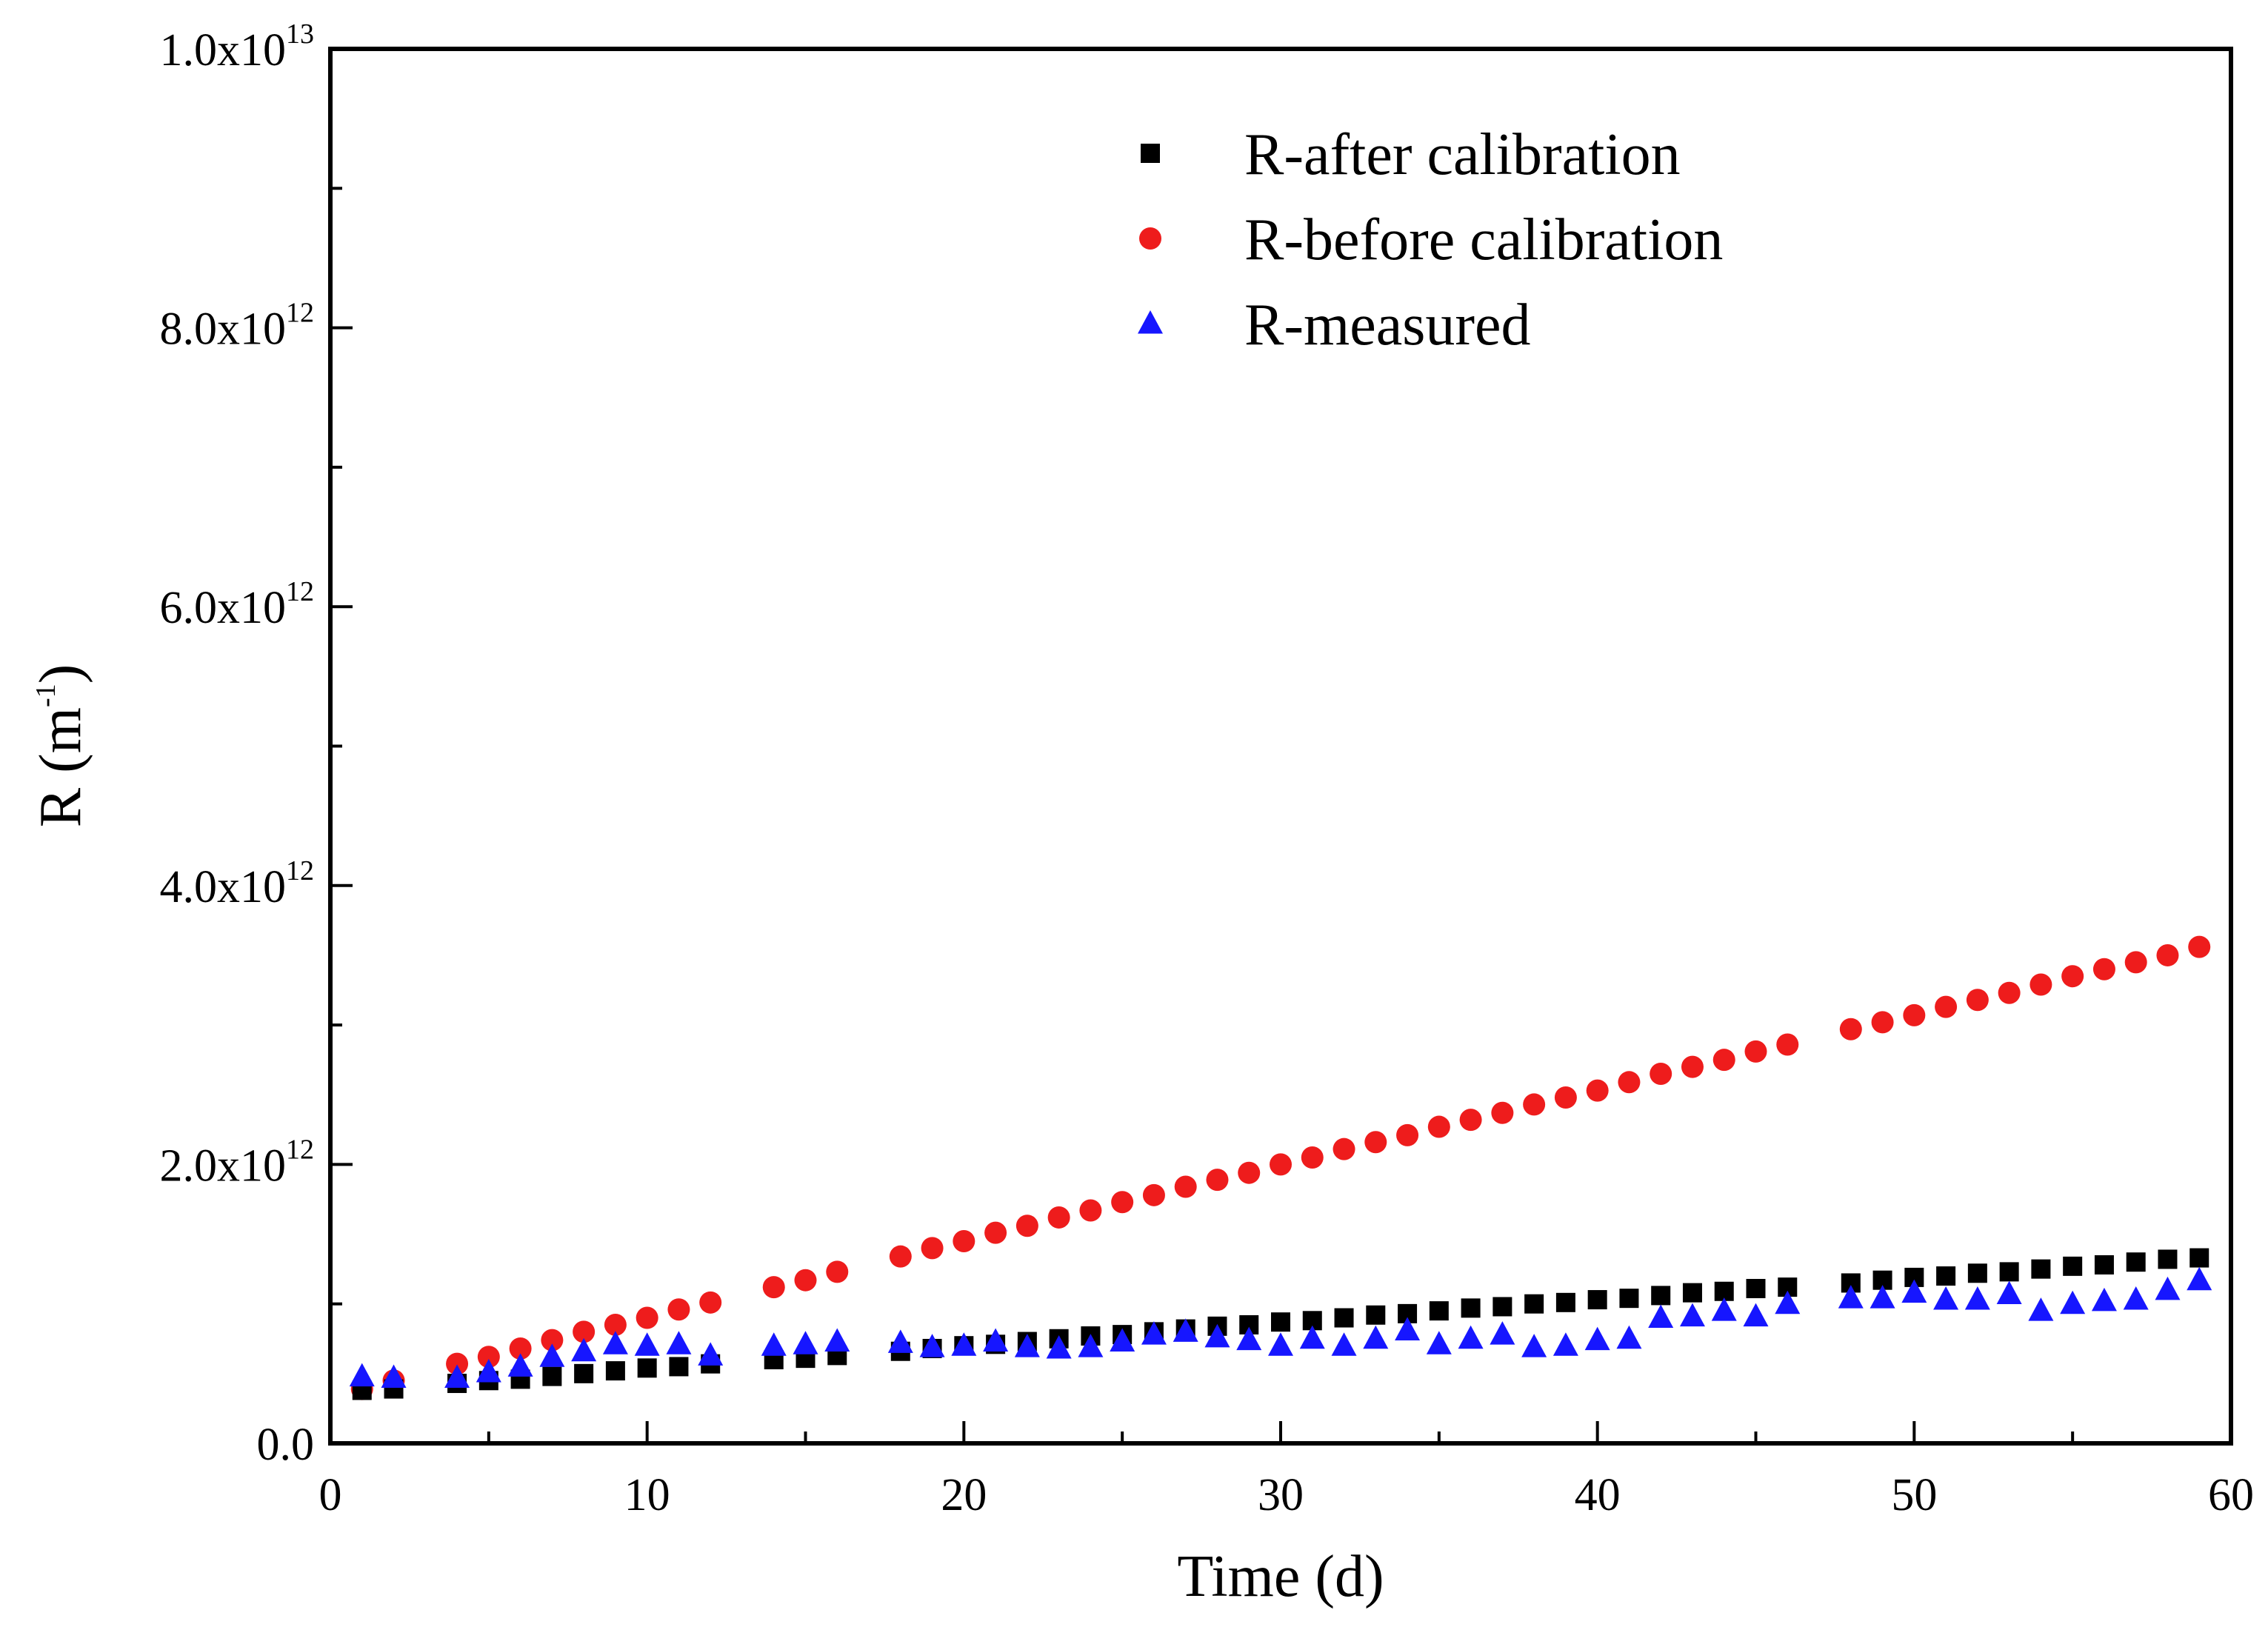 The image size is (2268, 1627). I want to click on series-triangle, so click(1280, 1327).